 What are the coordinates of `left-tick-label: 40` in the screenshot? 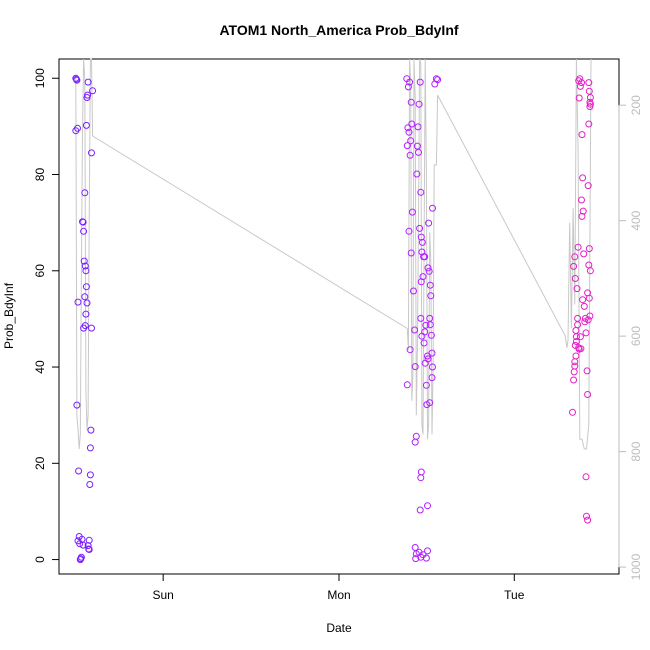 It's located at (40, 367).